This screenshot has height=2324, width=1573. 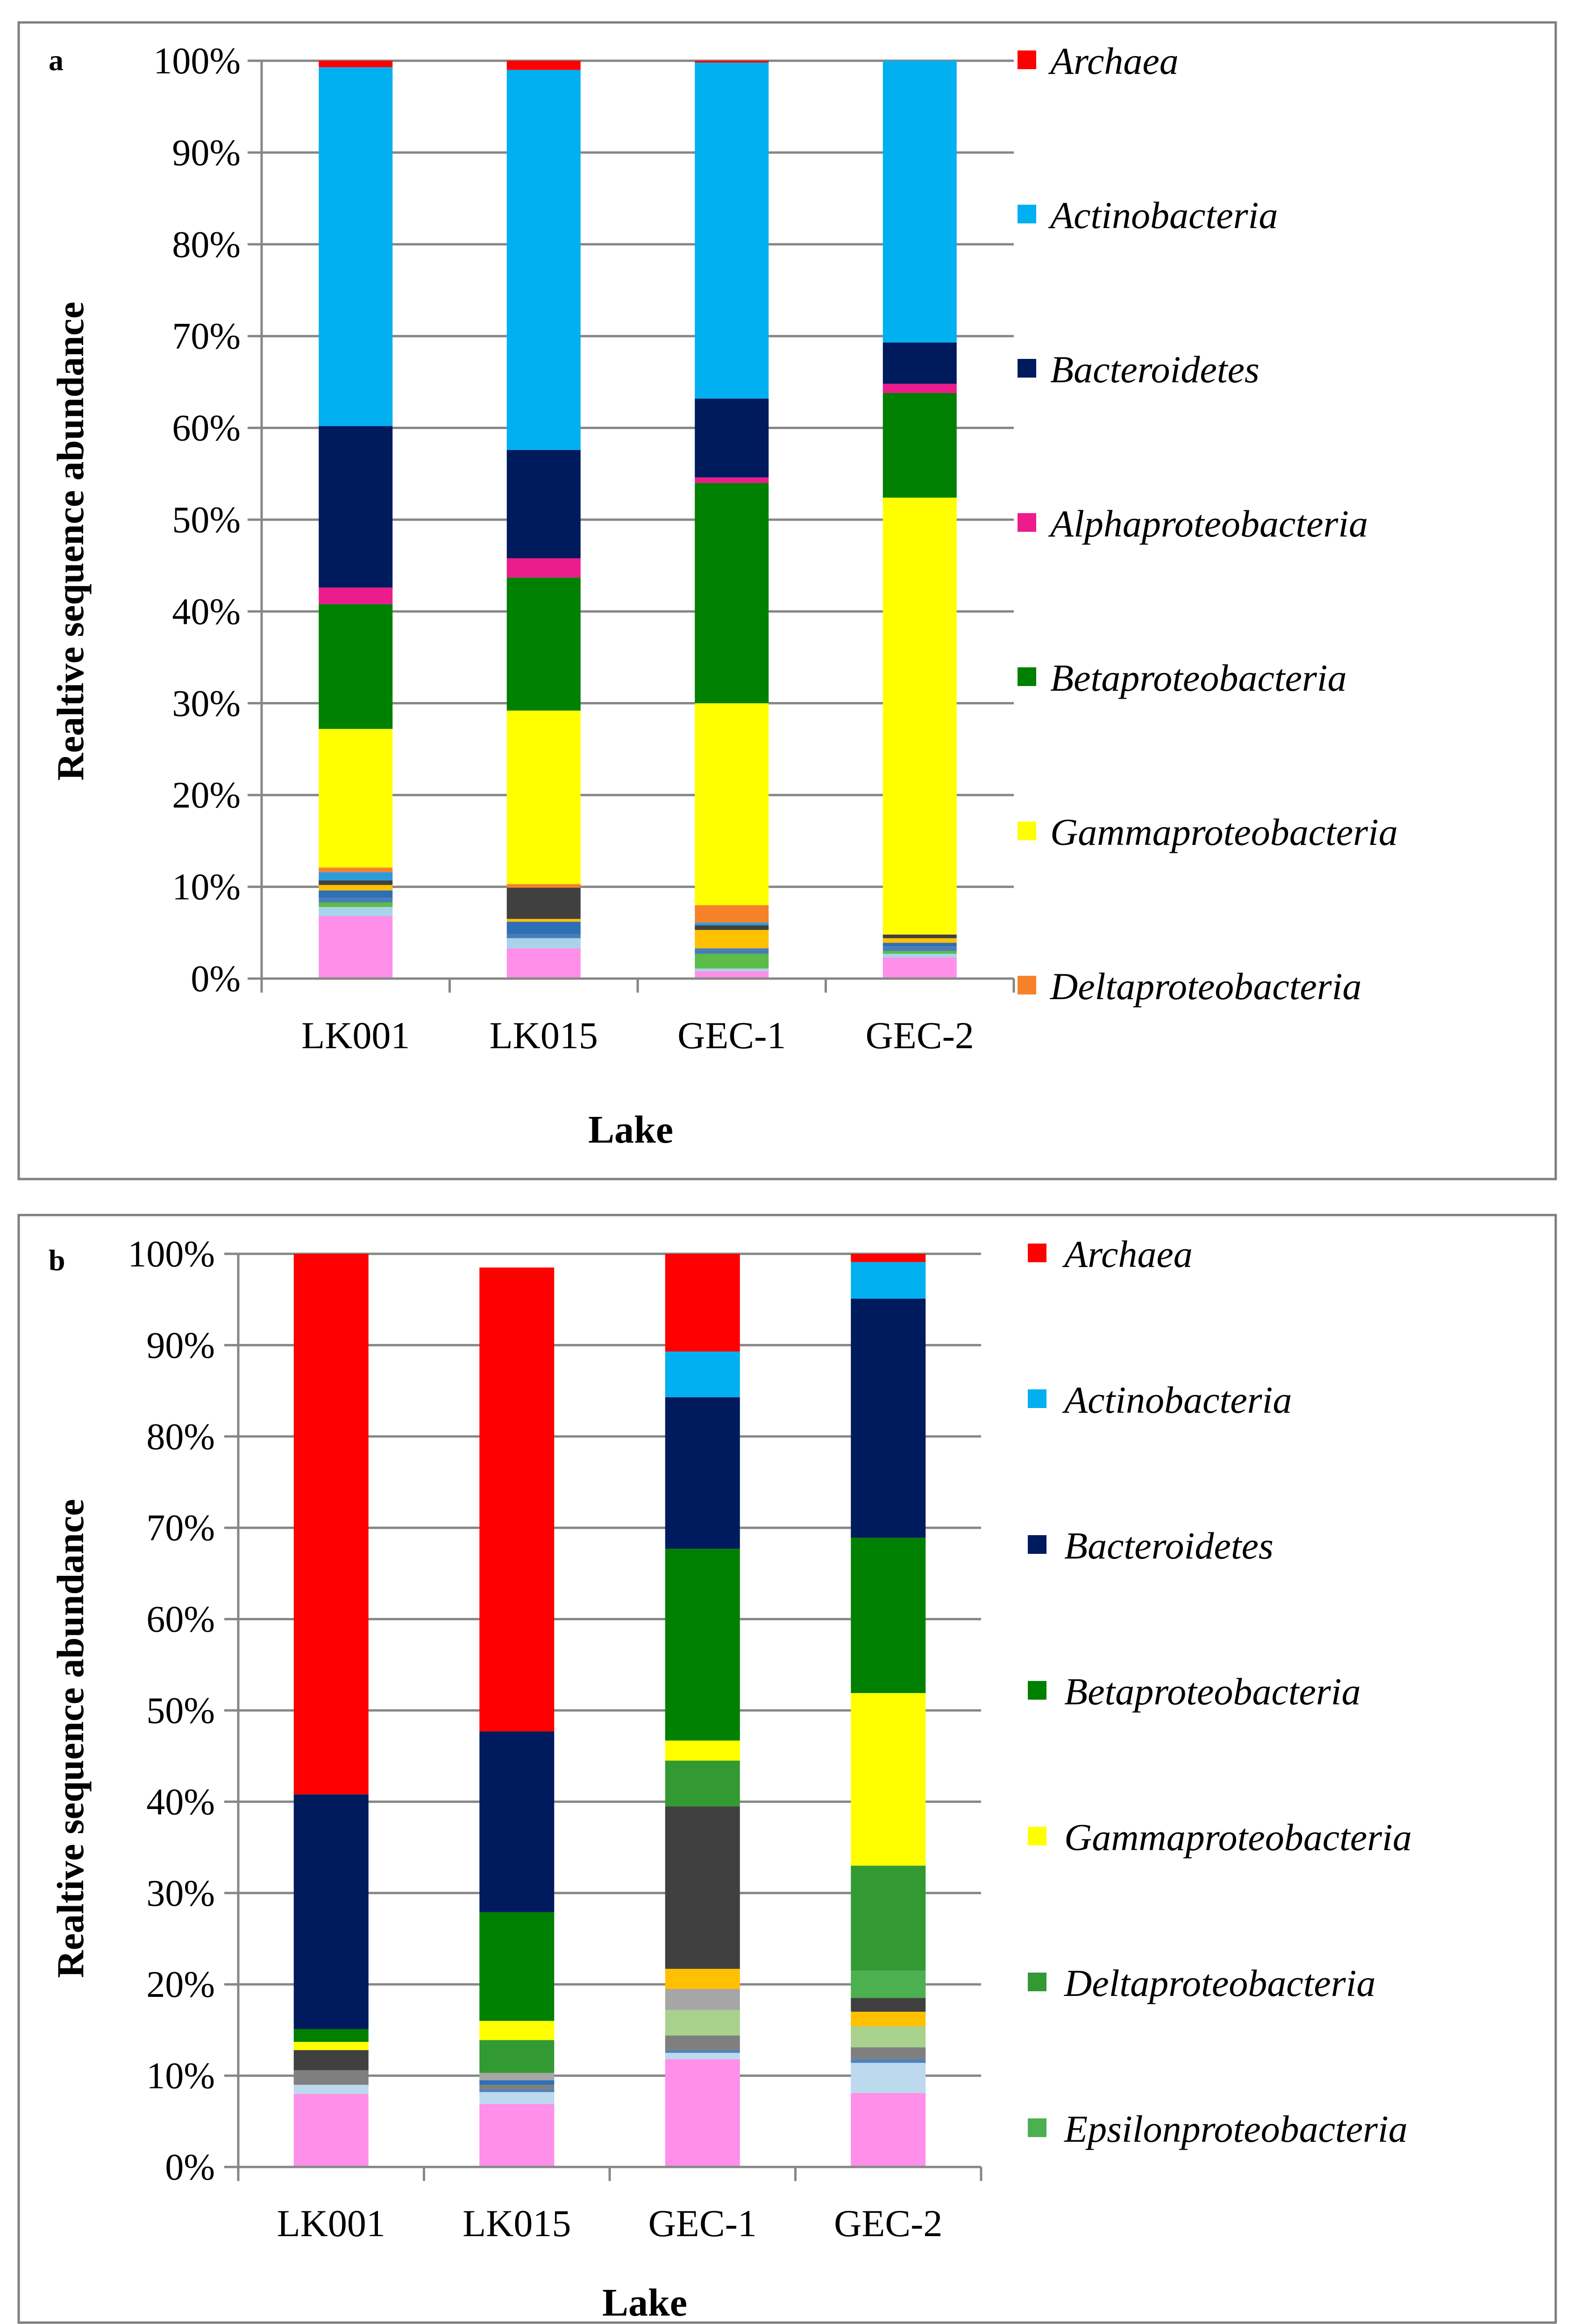 I want to click on panel-a-letter: a, so click(x=57, y=60).